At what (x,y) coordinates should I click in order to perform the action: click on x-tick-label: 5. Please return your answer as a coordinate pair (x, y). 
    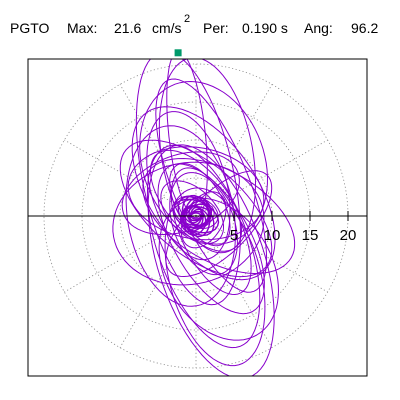
    Looking at the image, I should click on (234, 235).